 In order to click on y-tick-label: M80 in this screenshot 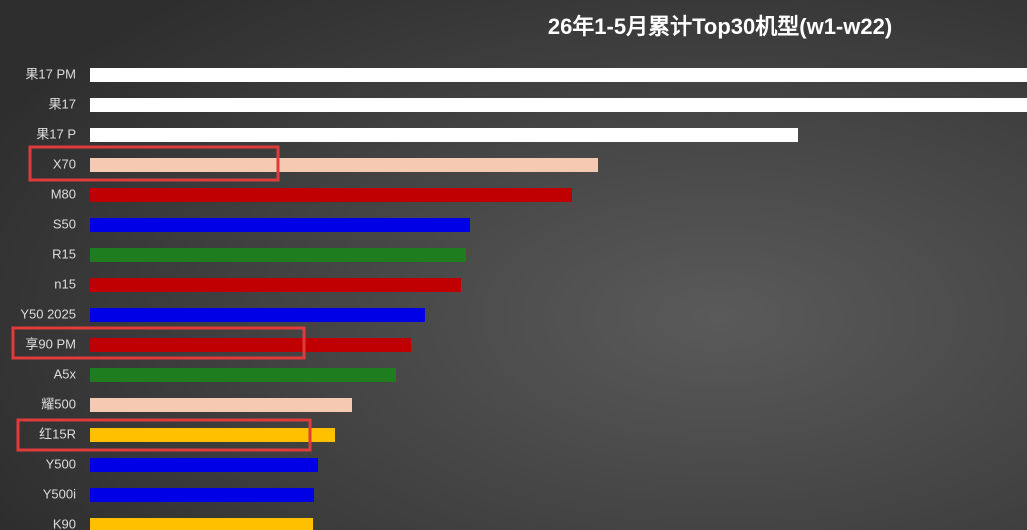, I will do `click(63, 193)`.